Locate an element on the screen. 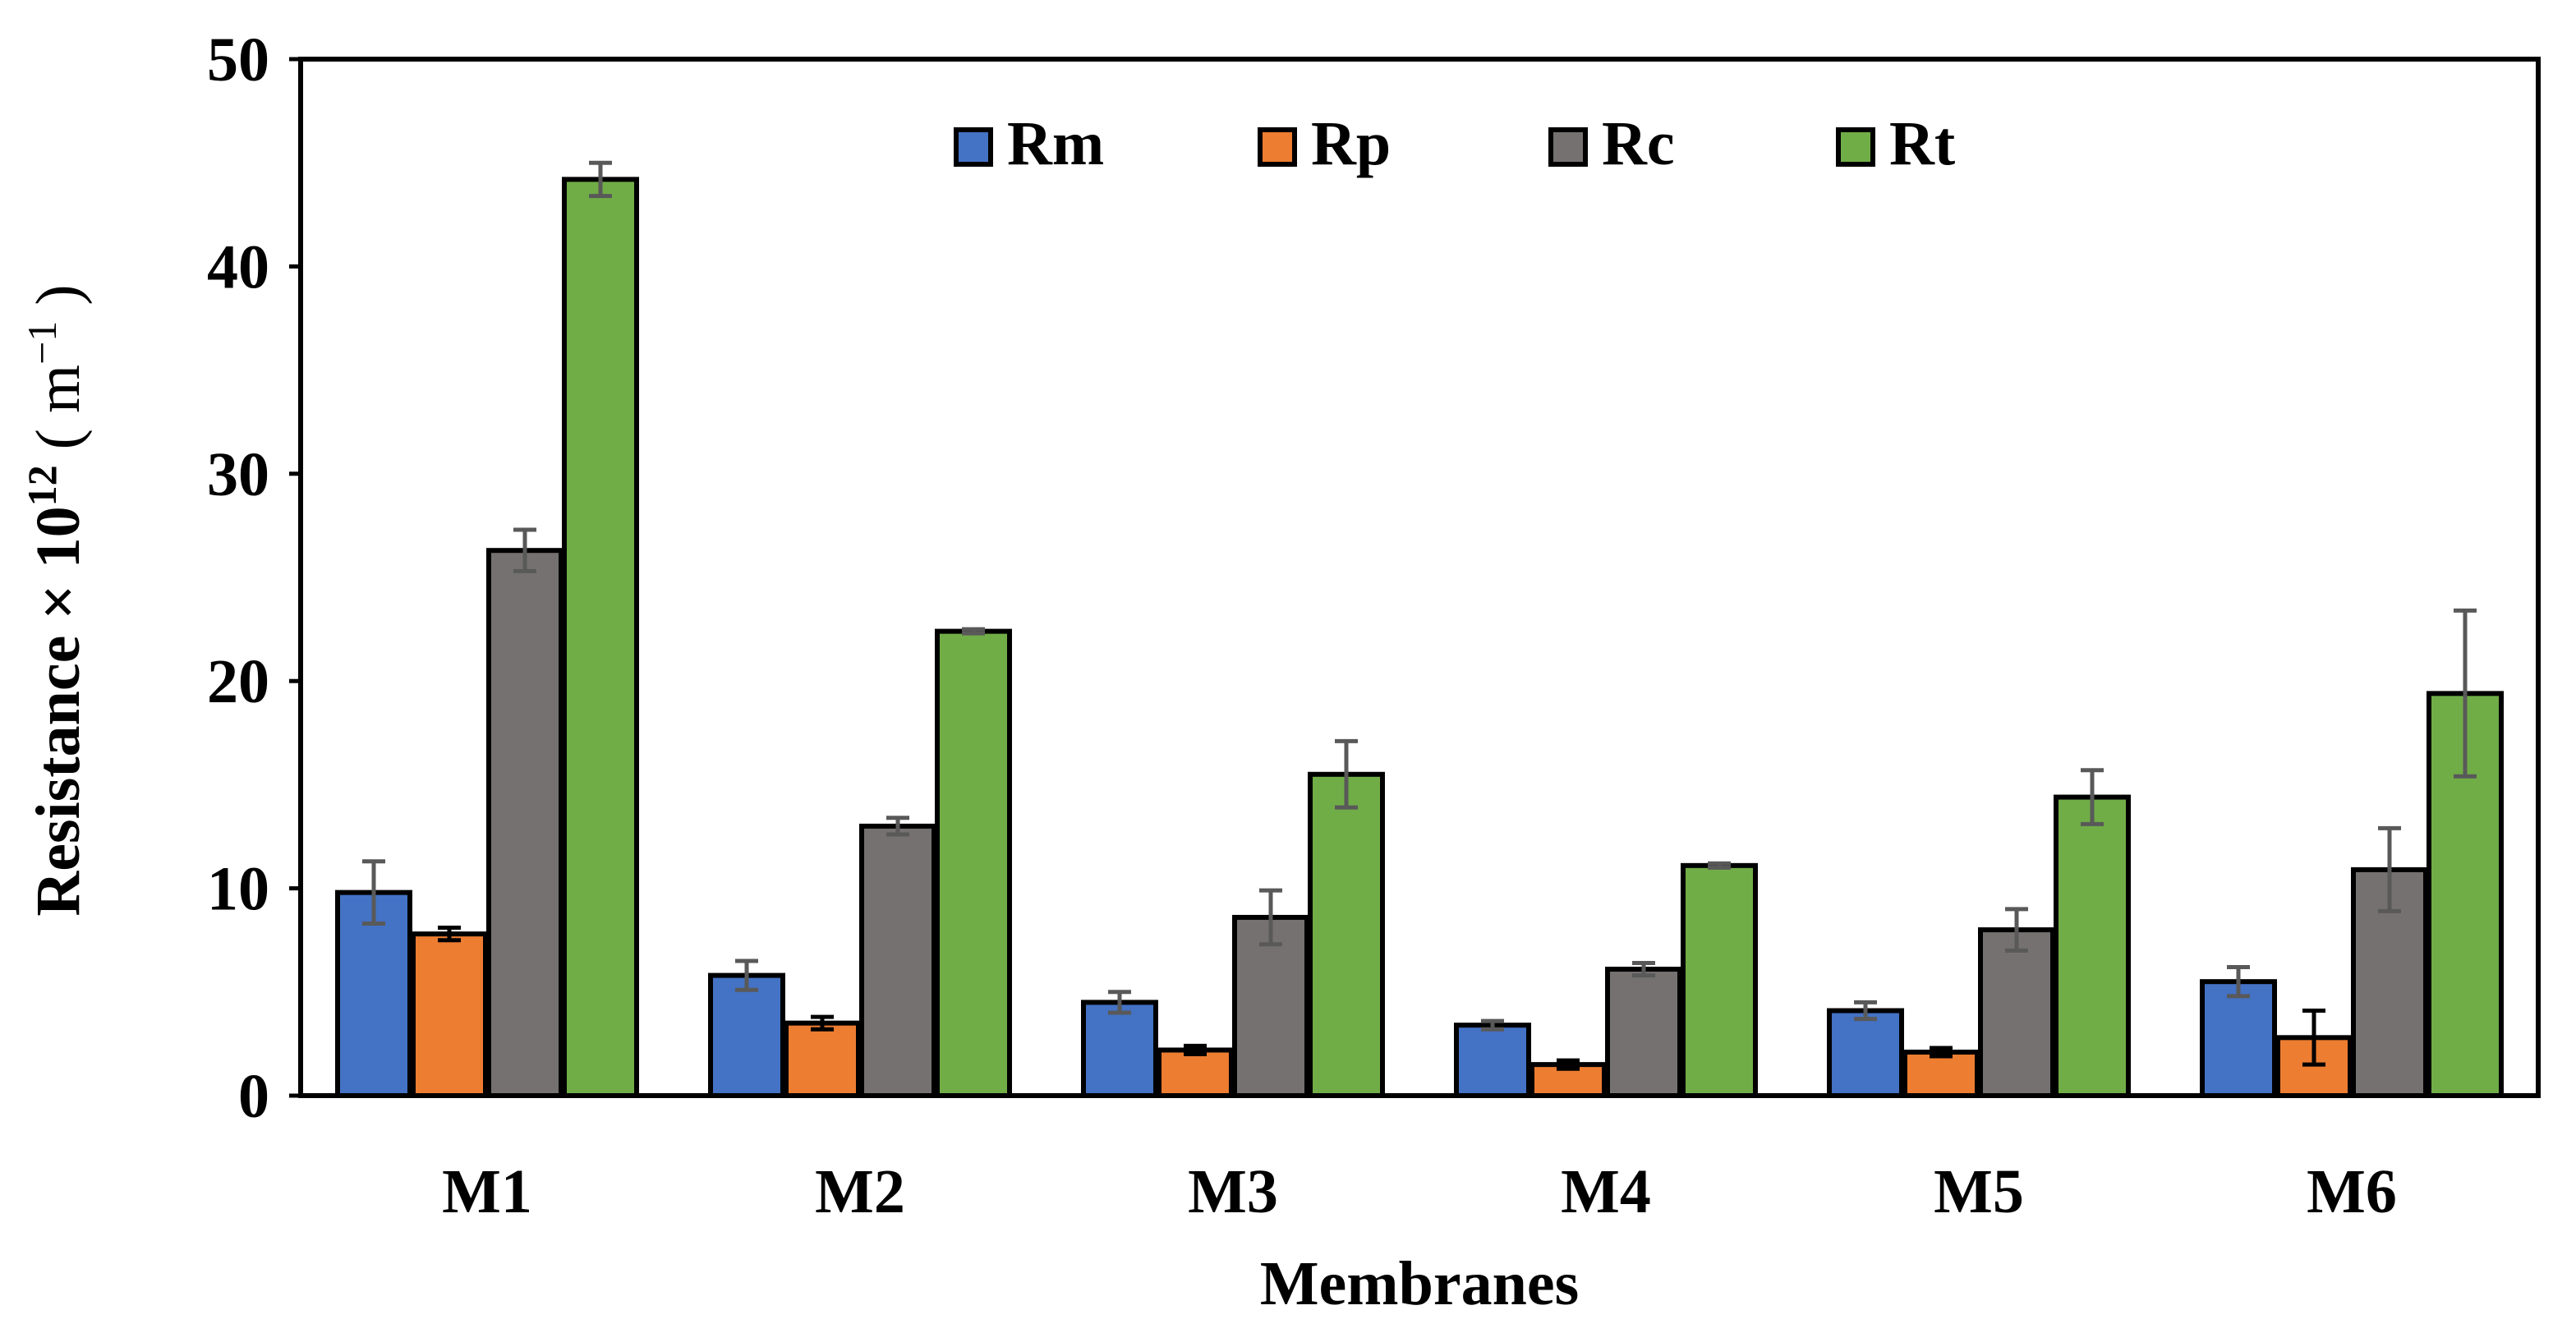  bar-rt-m2 is located at coordinates (973, 863).